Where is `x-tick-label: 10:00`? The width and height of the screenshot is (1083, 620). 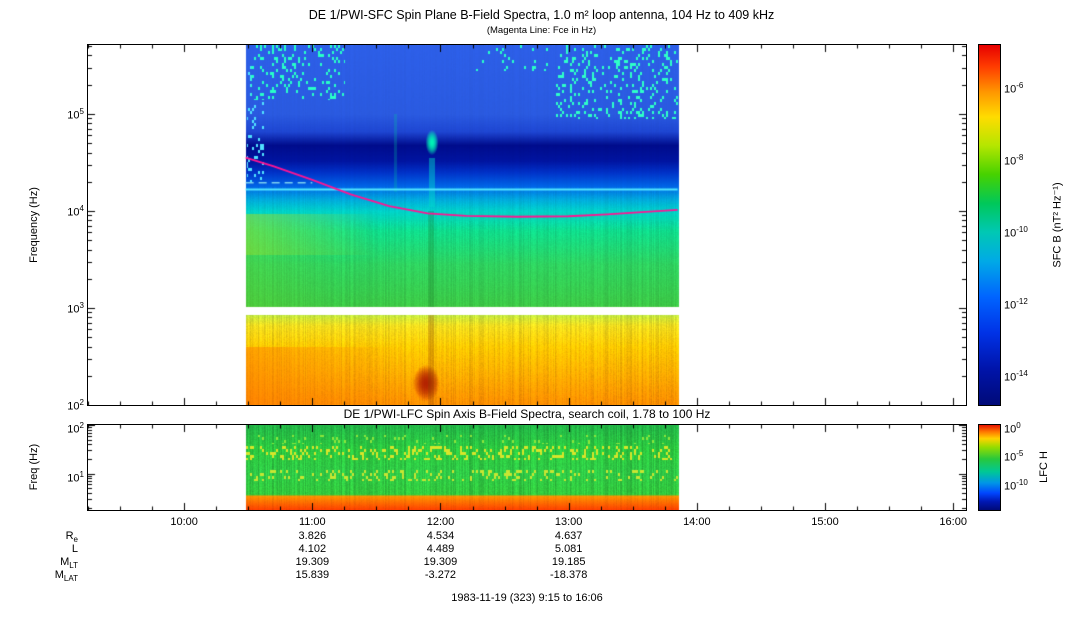 x-tick-label: 10:00 is located at coordinates (184, 522).